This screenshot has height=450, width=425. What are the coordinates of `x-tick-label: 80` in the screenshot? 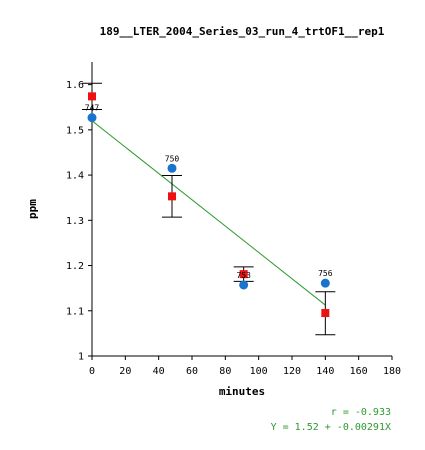 It's located at (225, 371).